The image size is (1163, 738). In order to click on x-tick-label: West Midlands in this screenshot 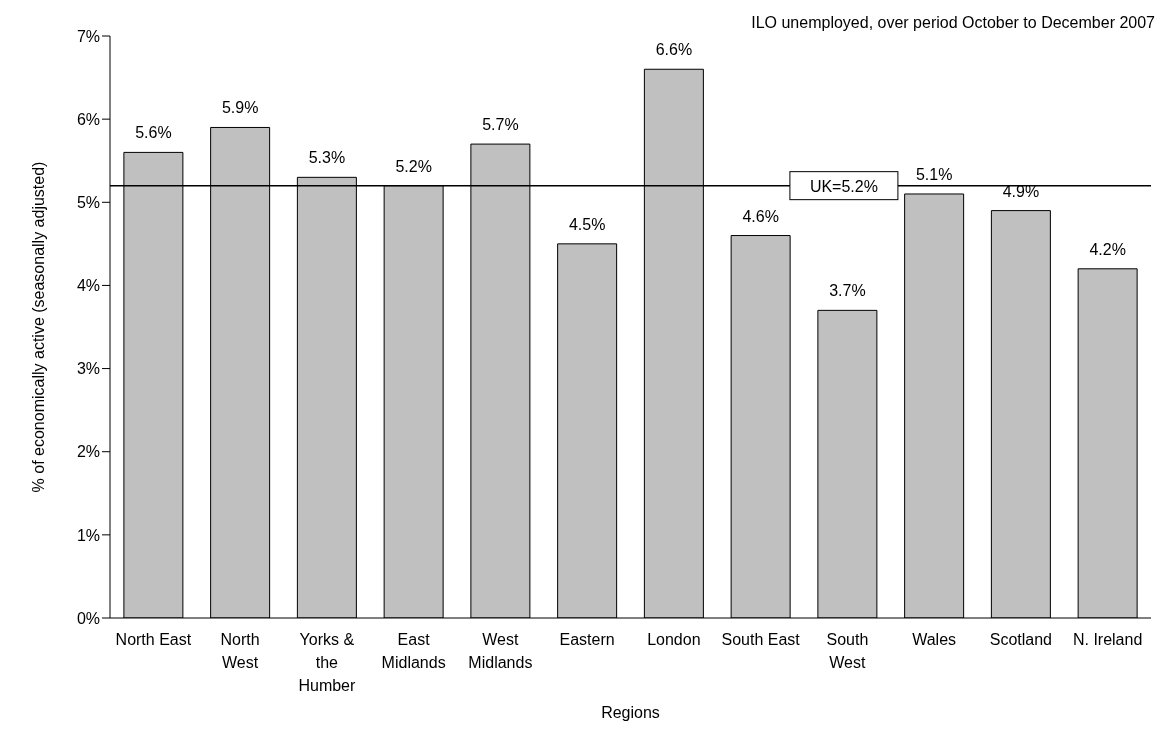, I will do `click(500, 651)`.